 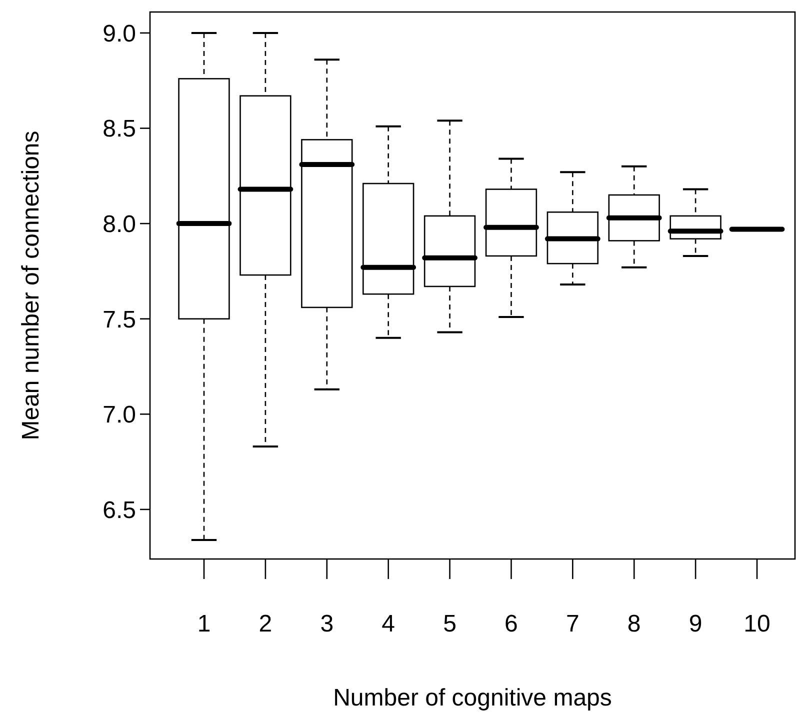 What do you see at coordinates (265, 624) in the screenshot?
I see `x-tick-label: 2` at bounding box center [265, 624].